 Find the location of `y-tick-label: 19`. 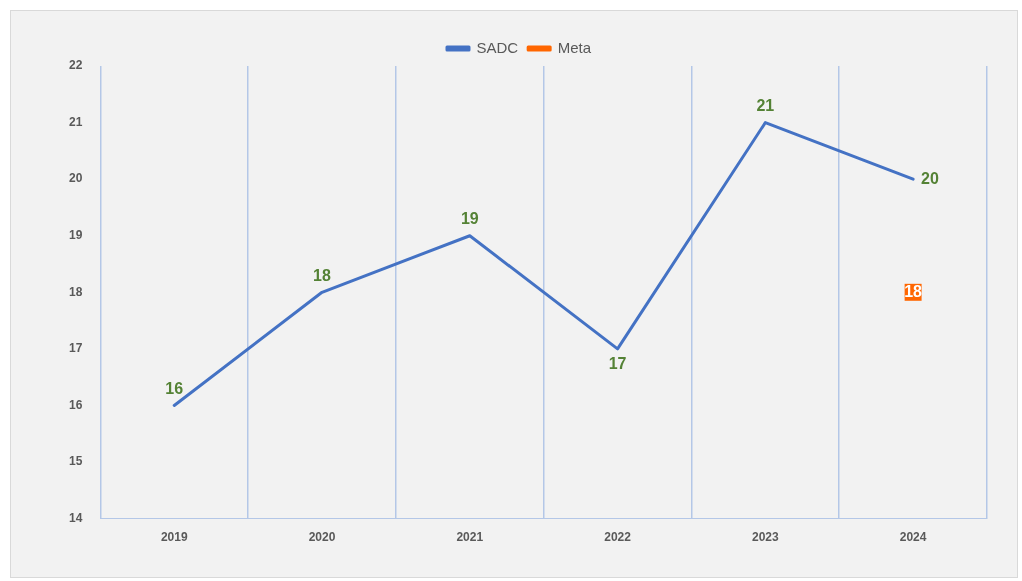

y-tick-label: 19 is located at coordinates (75, 235).